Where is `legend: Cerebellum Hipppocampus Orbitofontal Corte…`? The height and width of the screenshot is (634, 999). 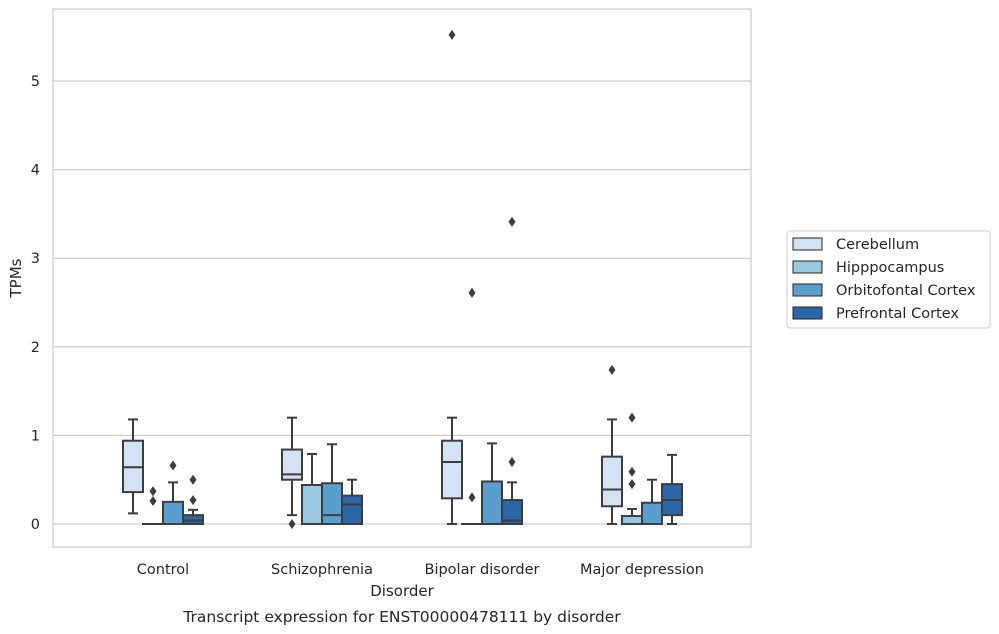
legend: Cerebellum Hipppocampus Orbitofontal Corte… is located at coordinates (888, 279).